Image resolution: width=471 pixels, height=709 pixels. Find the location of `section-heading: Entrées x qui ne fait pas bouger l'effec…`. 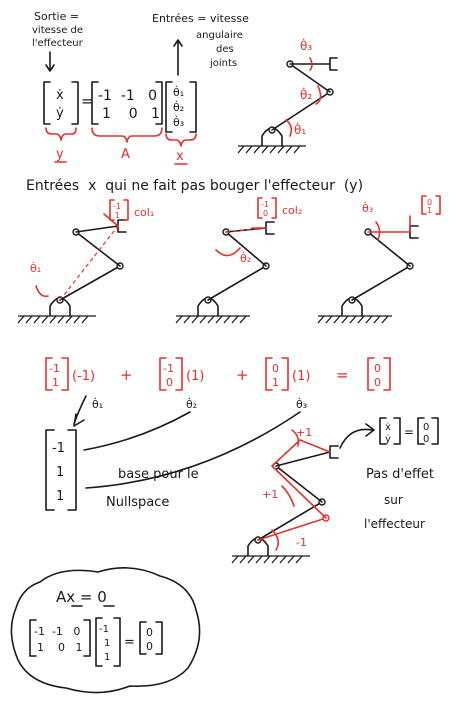

section-heading: Entrées x qui ne fait pas bouger l'effec… is located at coordinates (194, 186).